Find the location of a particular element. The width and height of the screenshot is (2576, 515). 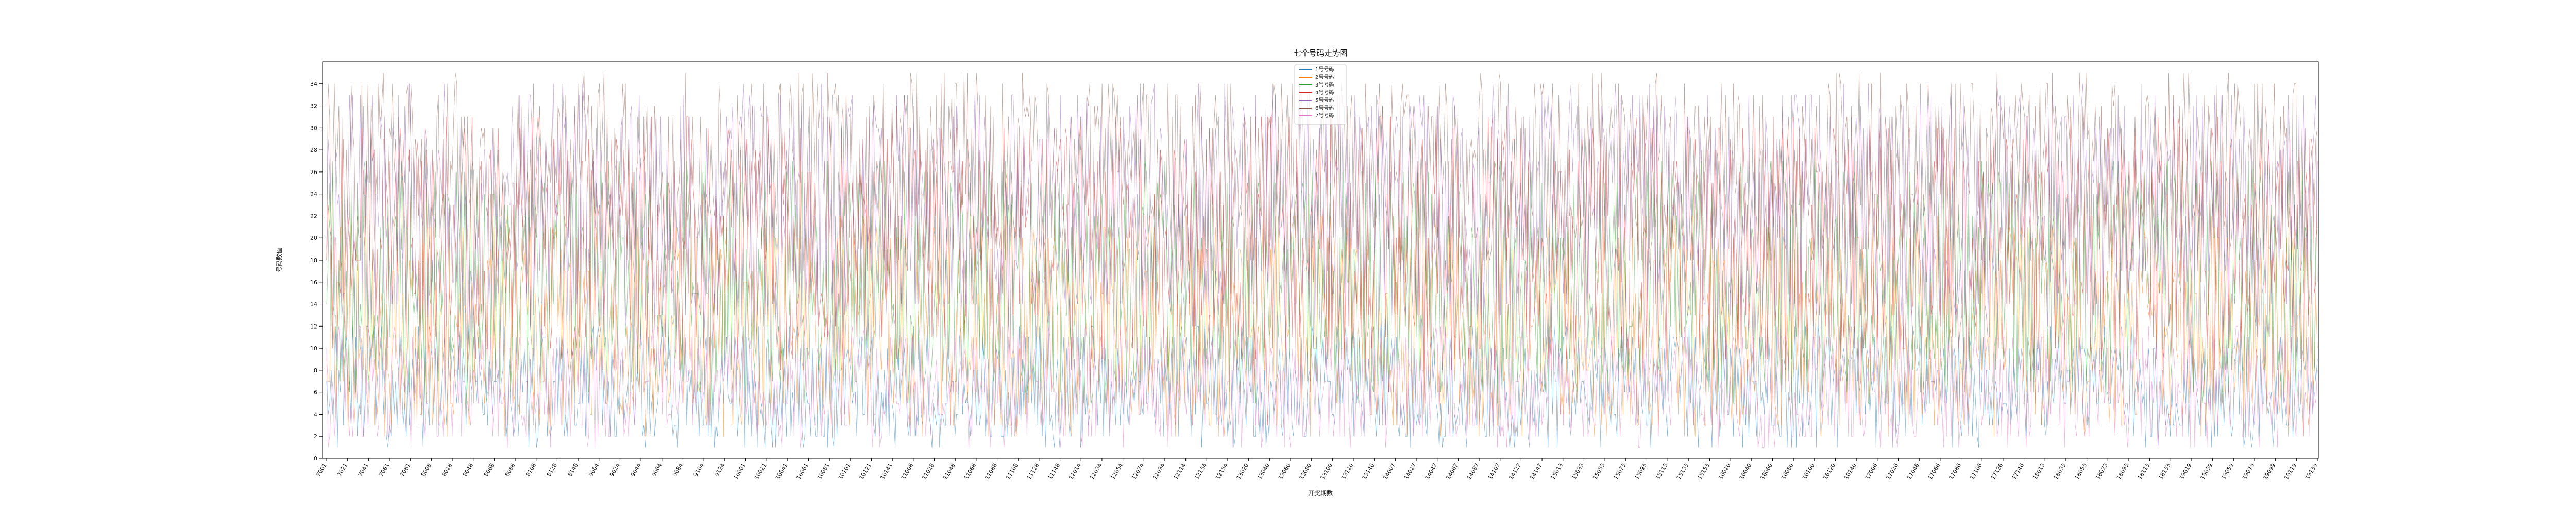

x-tick-label: 18033 is located at coordinates (2060, 471).